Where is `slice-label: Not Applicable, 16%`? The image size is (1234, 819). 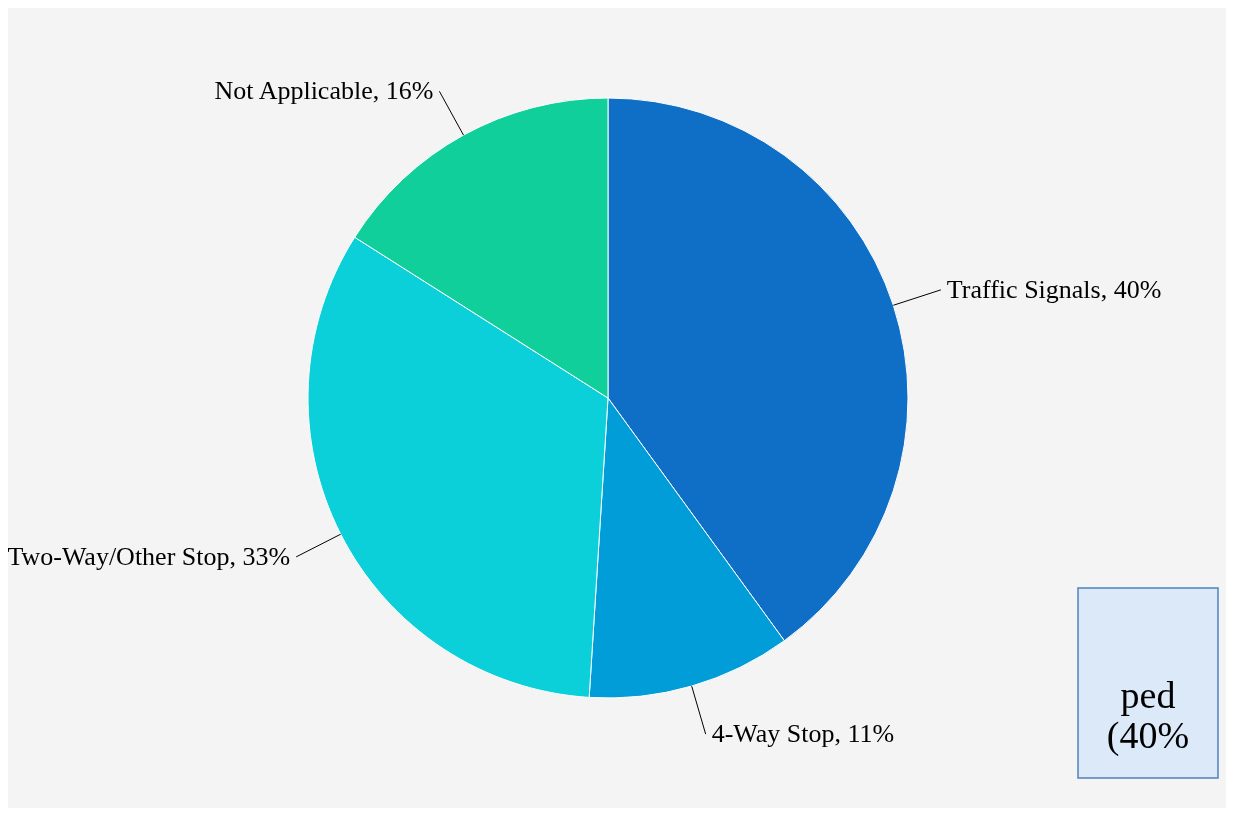 slice-label: Not Applicable, 16% is located at coordinates (324, 91).